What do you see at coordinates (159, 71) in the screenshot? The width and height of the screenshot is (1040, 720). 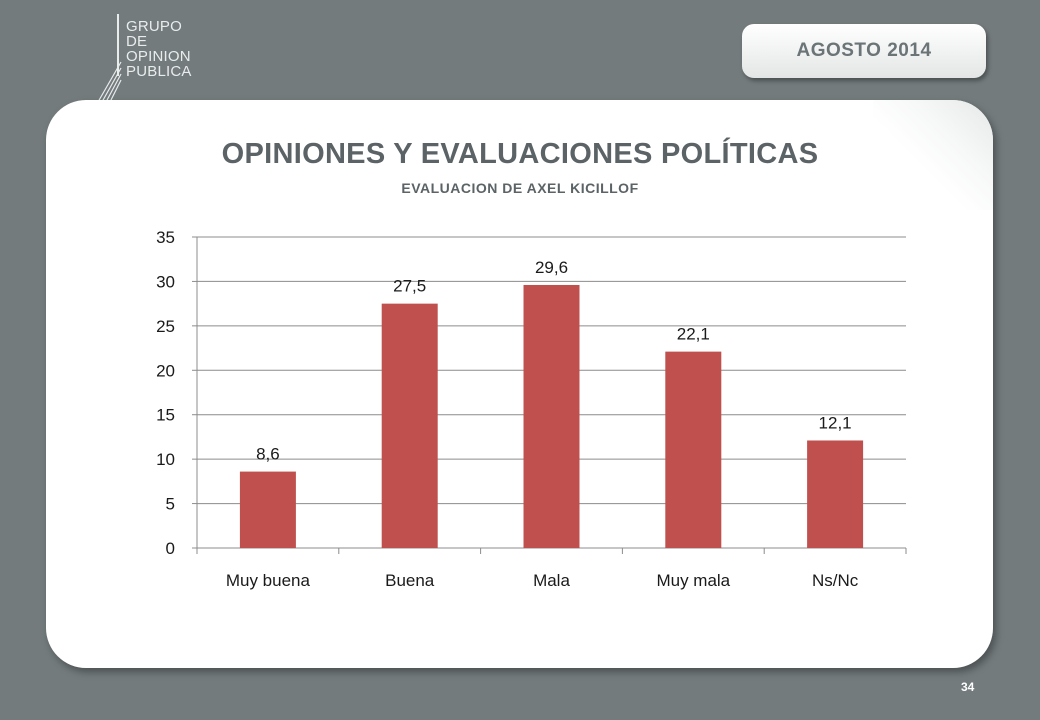 I see `logo-line: PUBLICA` at bounding box center [159, 71].